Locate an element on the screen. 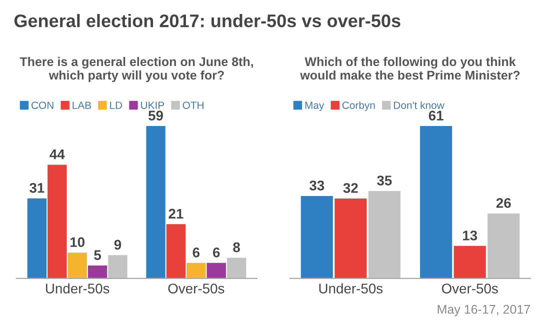 Image resolution: width=547 pixels, height=320 pixels. chart-title: Which of the following do you think would make the best Prime Minister? is located at coordinates (410, 68).